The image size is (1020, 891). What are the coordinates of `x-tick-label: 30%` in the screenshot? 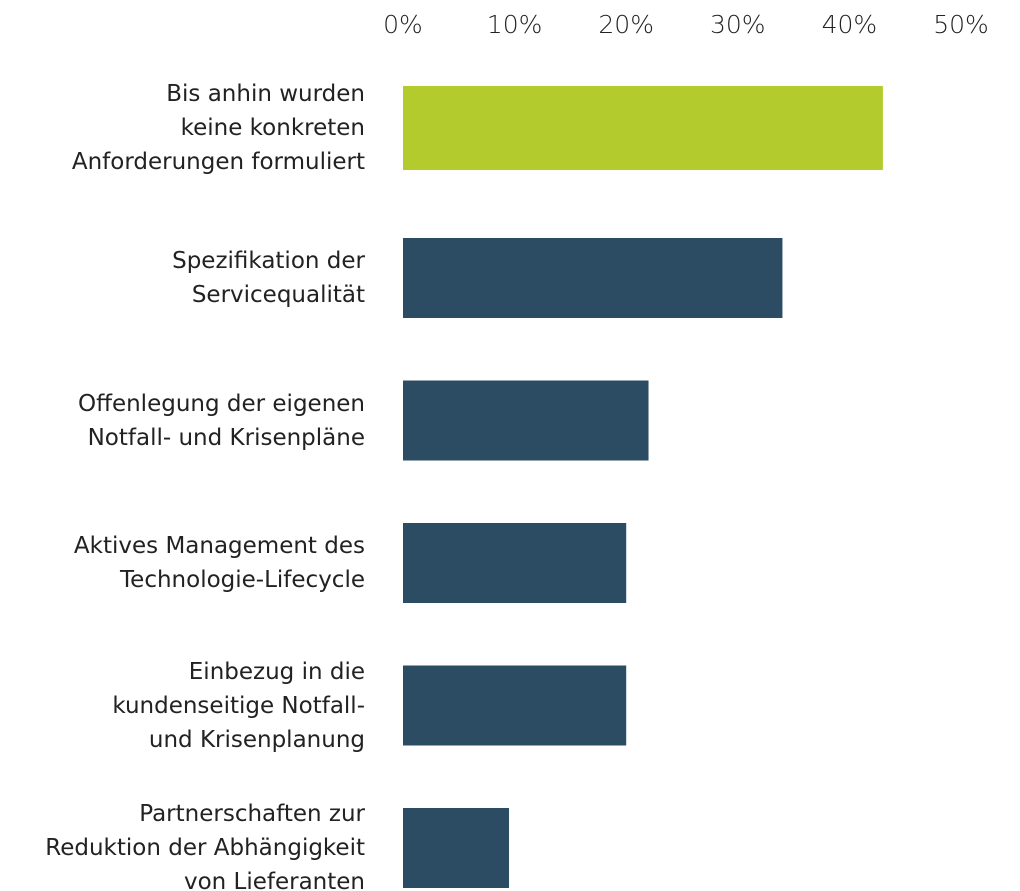 It's located at (738, 24).